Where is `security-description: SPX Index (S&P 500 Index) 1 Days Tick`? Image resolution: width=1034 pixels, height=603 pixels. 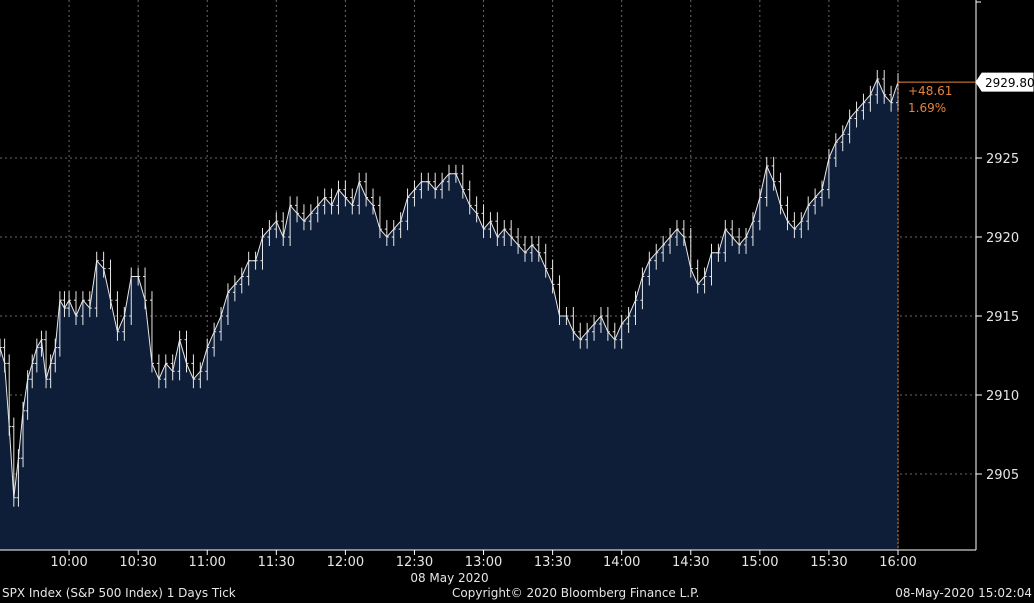 security-description: SPX Index (S&P 500 Index) 1 Days Tick is located at coordinates (119, 593).